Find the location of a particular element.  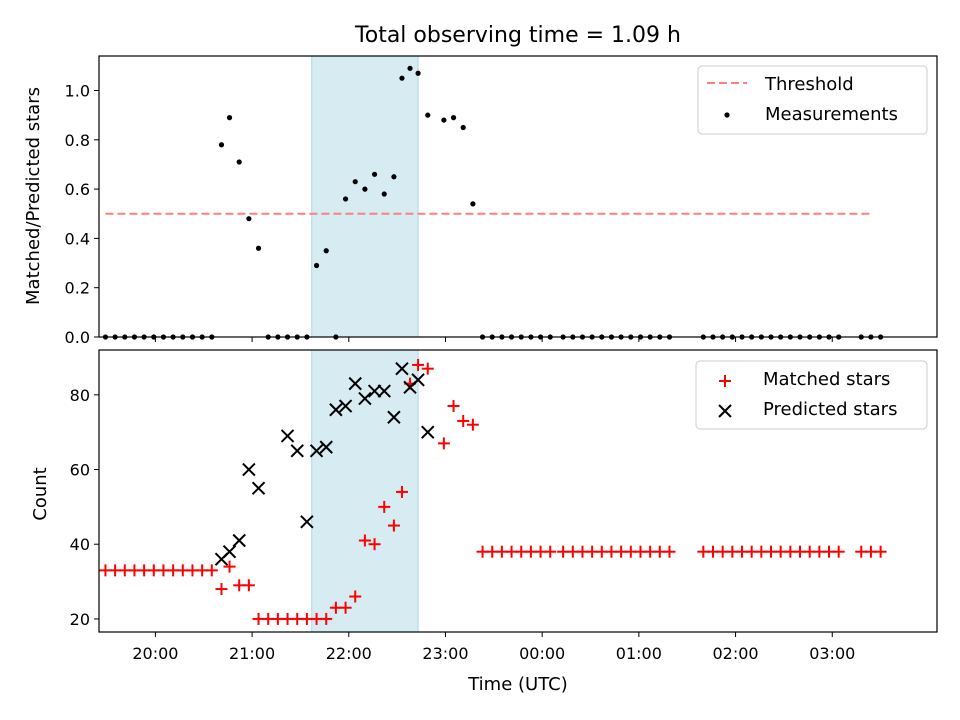

bottom-y-axis-label: Count is located at coordinates (40, 493).